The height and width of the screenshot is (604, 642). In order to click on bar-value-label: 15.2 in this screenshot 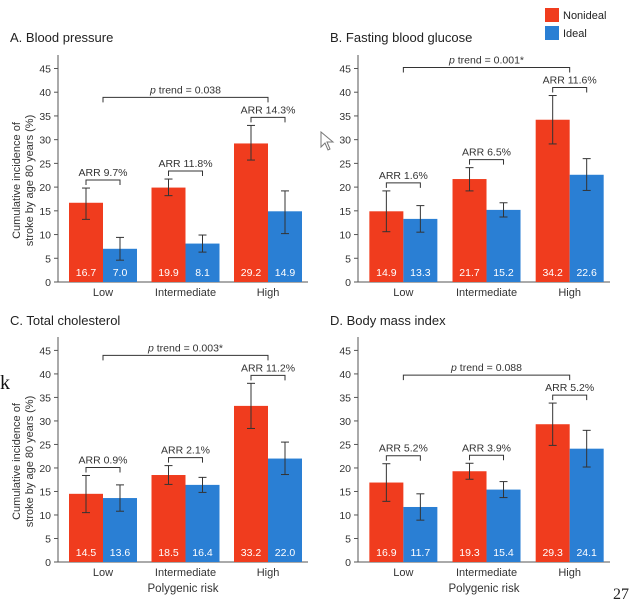, I will do `click(503, 273)`.